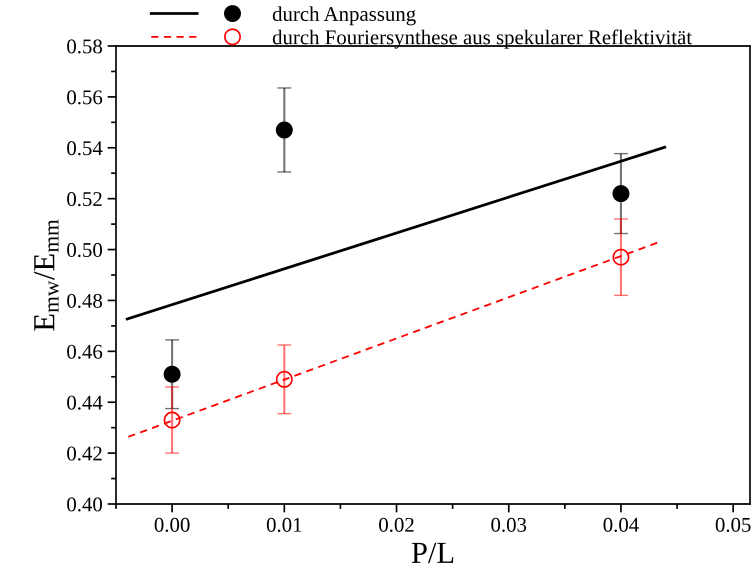 The width and height of the screenshot is (752, 578). What do you see at coordinates (284, 525) in the screenshot?
I see `x-tick-label: 0.01` at bounding box center [284, 525].